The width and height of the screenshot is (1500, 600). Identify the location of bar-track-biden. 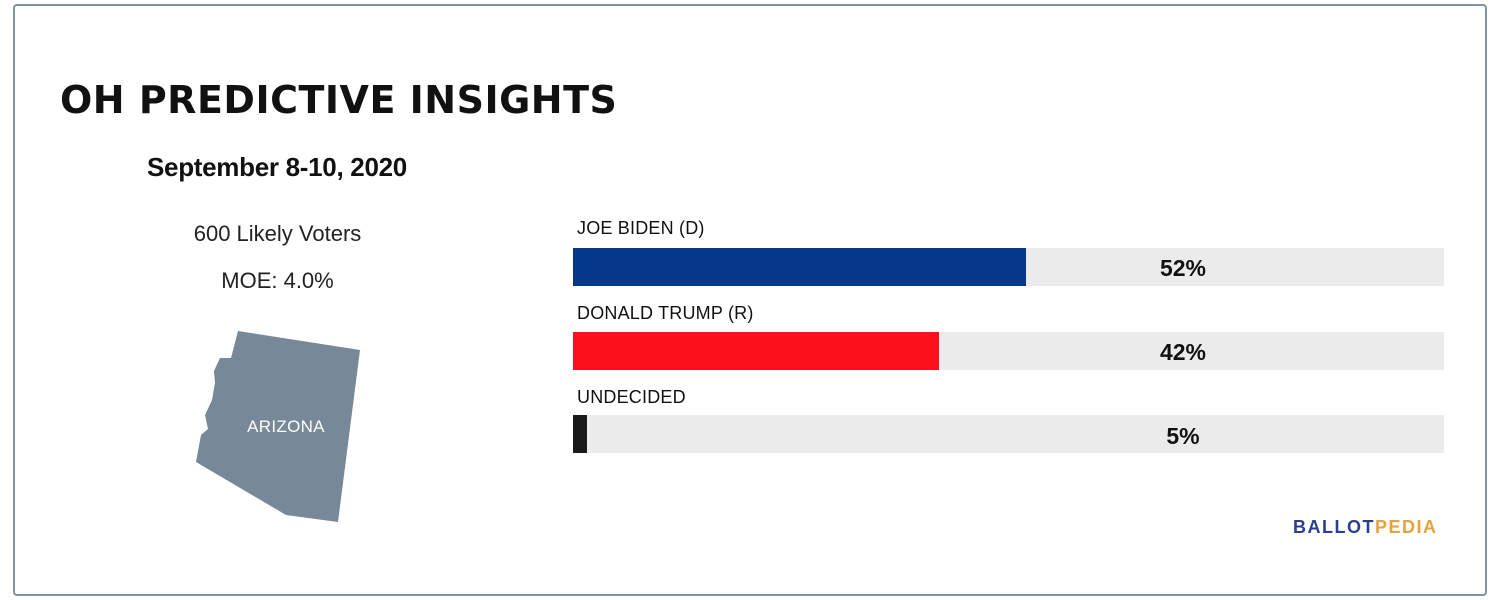
(1008, 267).